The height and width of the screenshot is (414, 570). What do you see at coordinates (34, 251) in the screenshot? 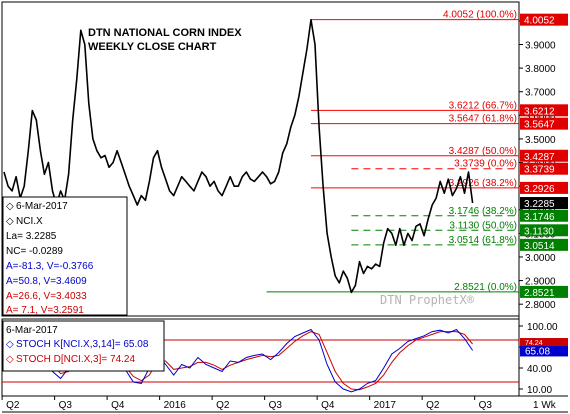
I see `info-nc: NC= -0.0289` at bounding box center [34, 251].